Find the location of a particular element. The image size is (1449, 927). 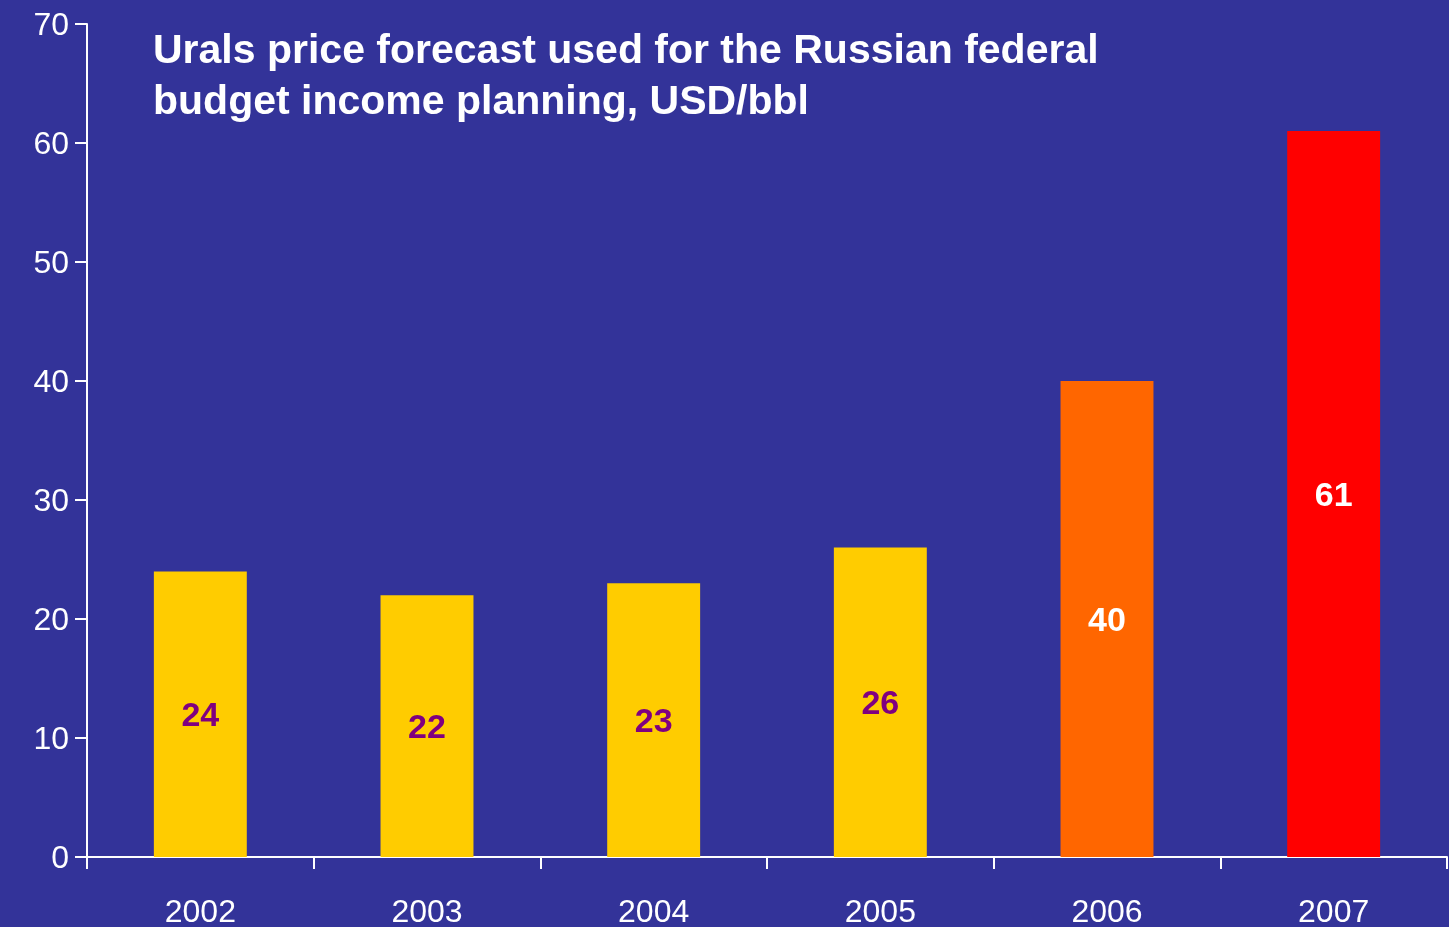

data-label: 61 is located at coordinates (1333, 494).